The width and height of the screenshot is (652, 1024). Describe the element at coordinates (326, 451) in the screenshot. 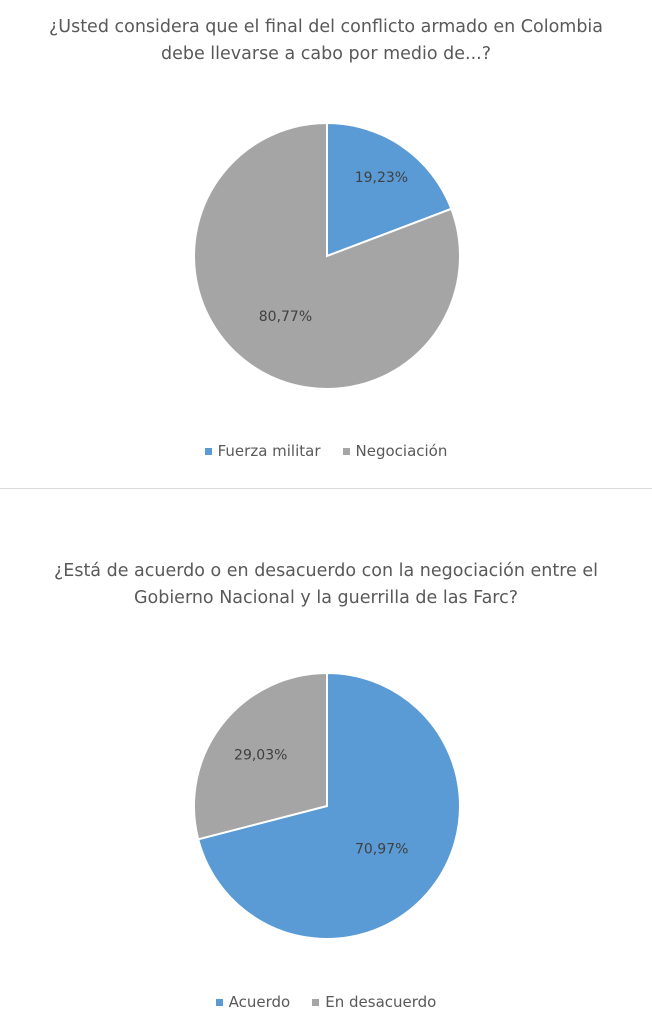

I see `chart-legend: Fuerza militar Negociación` at that location.